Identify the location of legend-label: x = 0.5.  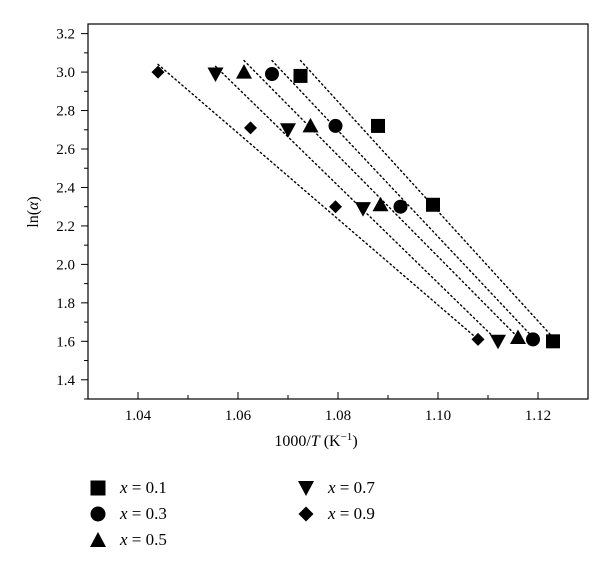
(143, 539).